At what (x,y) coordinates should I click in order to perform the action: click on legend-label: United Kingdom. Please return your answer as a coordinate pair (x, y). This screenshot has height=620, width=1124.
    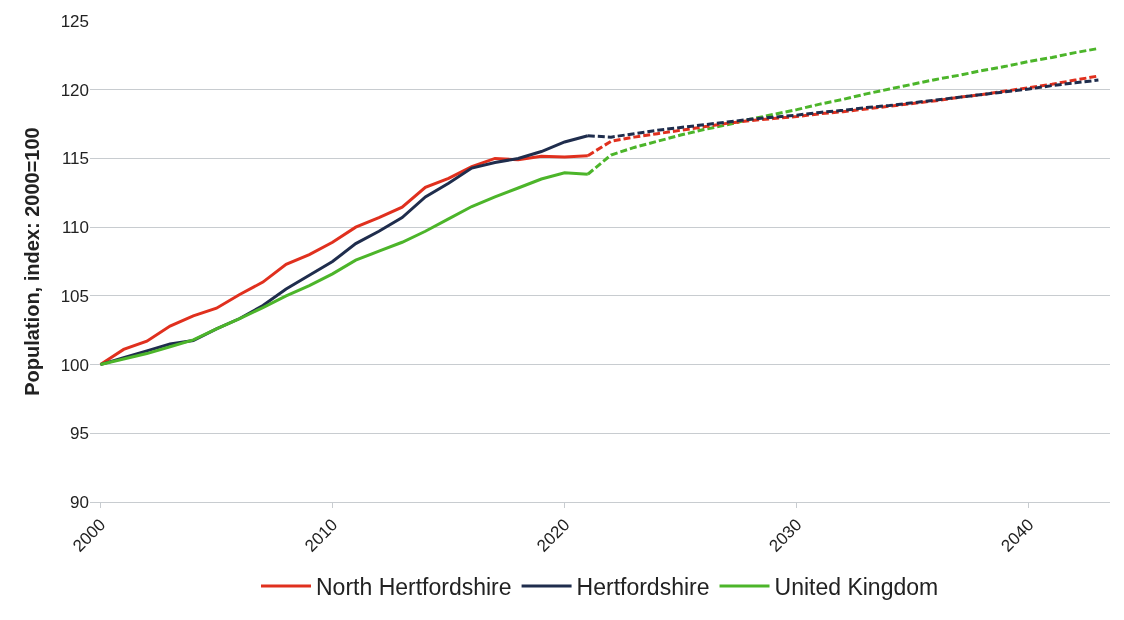
    Looking at the image, I should click on (856, 586).